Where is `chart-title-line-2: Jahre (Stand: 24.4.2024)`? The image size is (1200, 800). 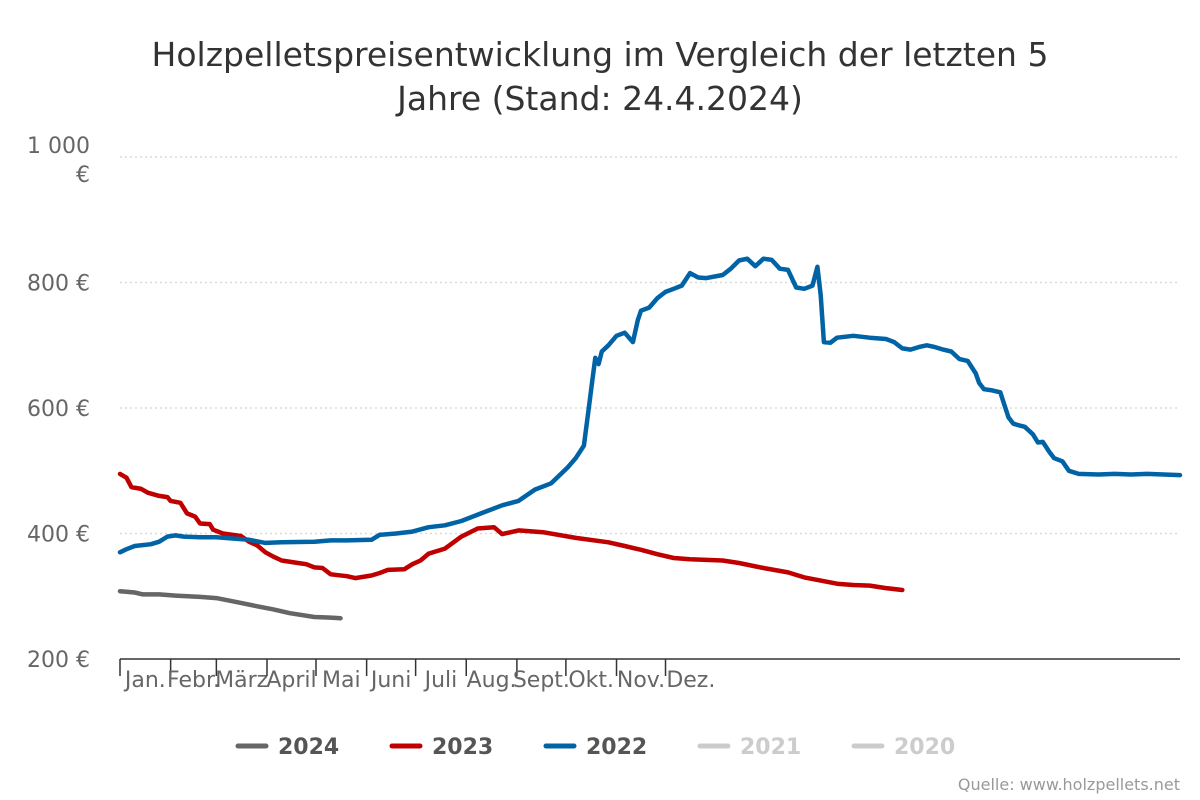
chart-title-line-2: Jahre (Stand: 24.4.2024) is located at coordinates (599, 98).